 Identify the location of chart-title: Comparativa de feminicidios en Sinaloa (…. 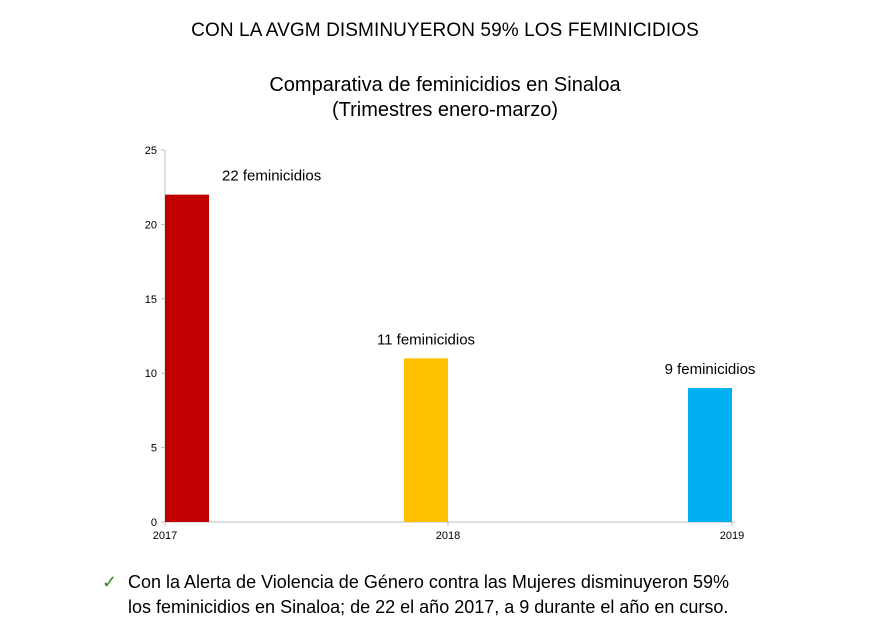
(445, 98).